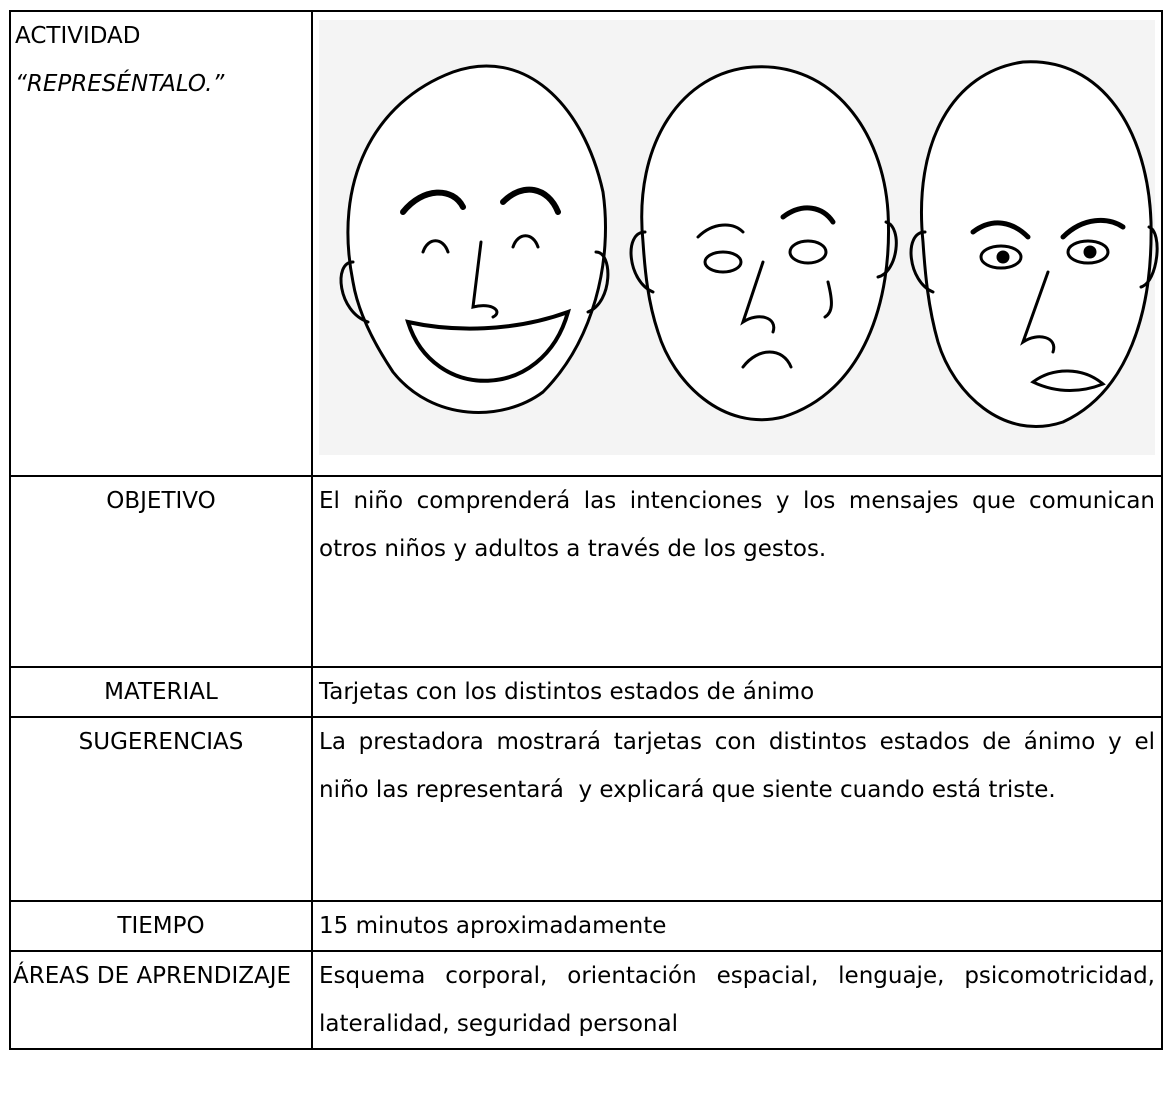 The image size is (1164, 1101). I want to click on row-label: TIEMPO, so click(161, 926).